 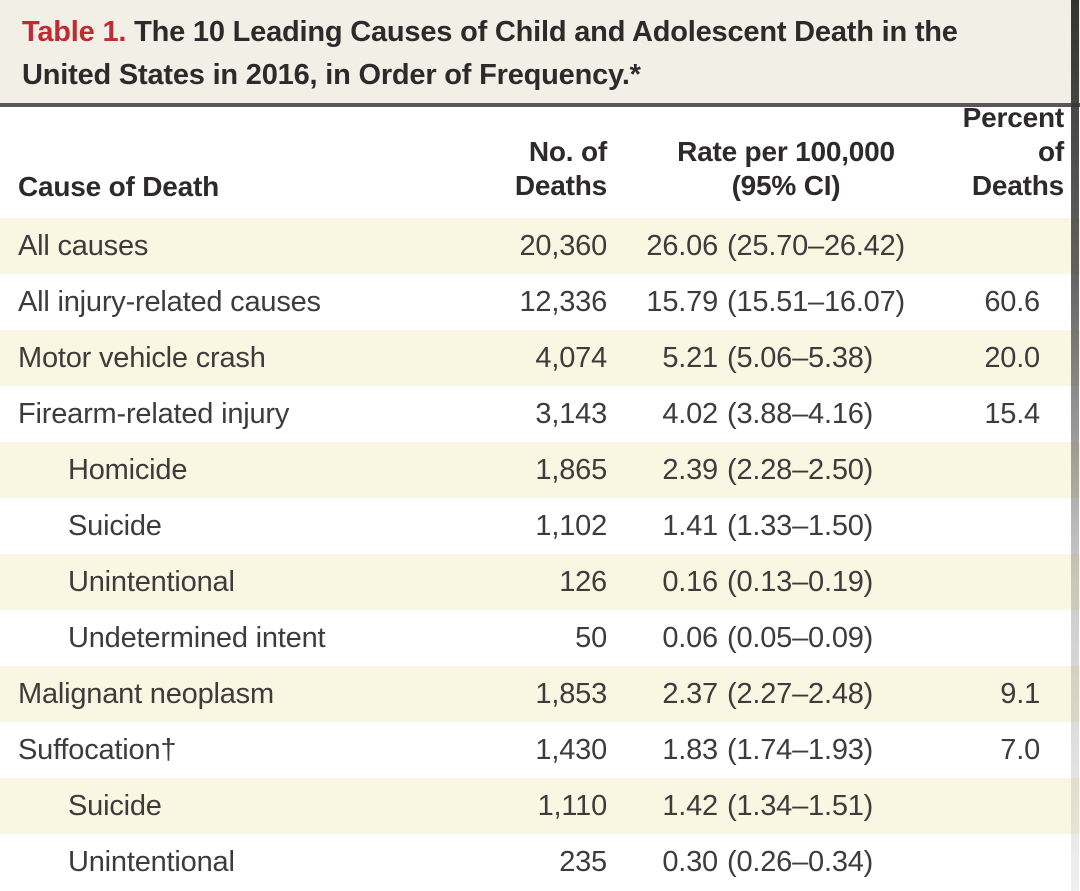 I want to click on cell-rate: 0.30 (0.26–0.34), so click(x=786, y=862).